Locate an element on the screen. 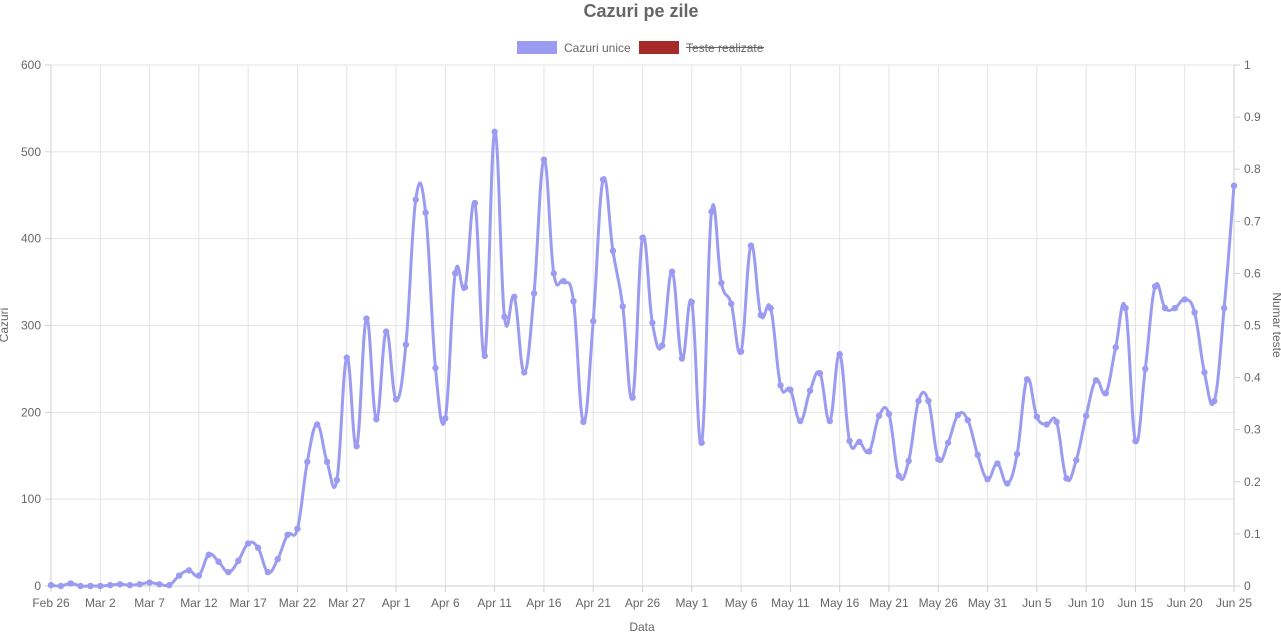 Image resolution: width=1281 pixels, height=634 pixels. legend-item-teste-realizate: Teste realizate is located at coordinates (701, 48).